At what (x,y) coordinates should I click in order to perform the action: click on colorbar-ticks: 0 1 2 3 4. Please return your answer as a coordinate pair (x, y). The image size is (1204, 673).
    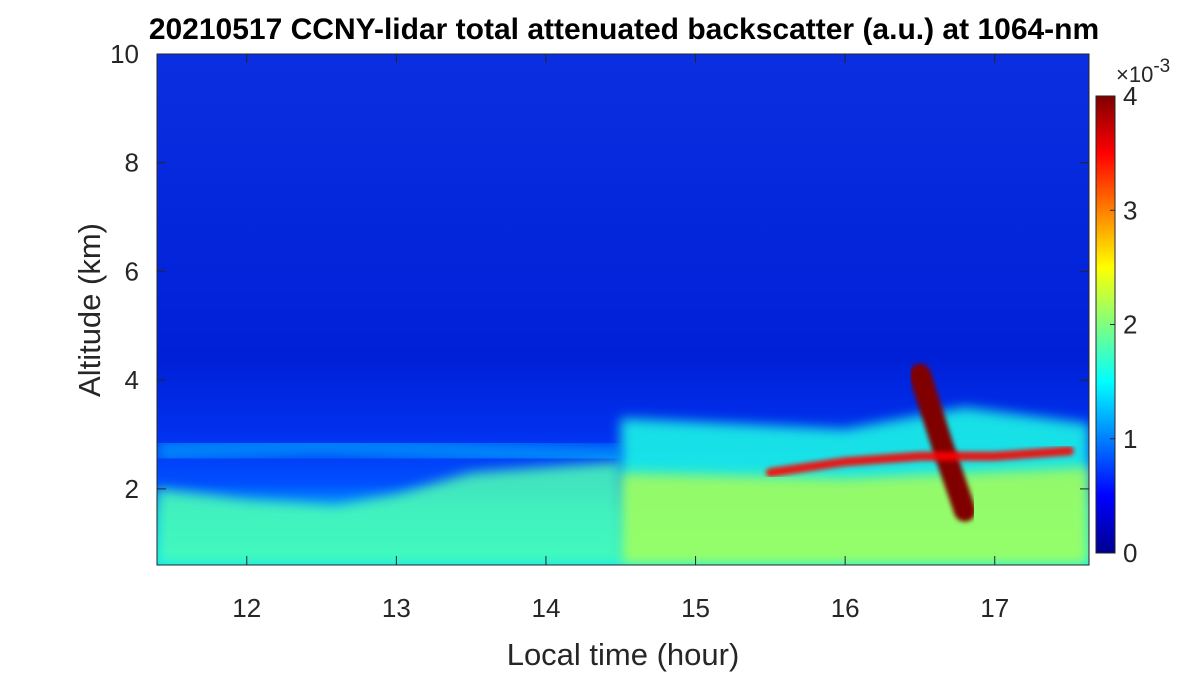
    Looking at the image, I should click on (1123, 324).